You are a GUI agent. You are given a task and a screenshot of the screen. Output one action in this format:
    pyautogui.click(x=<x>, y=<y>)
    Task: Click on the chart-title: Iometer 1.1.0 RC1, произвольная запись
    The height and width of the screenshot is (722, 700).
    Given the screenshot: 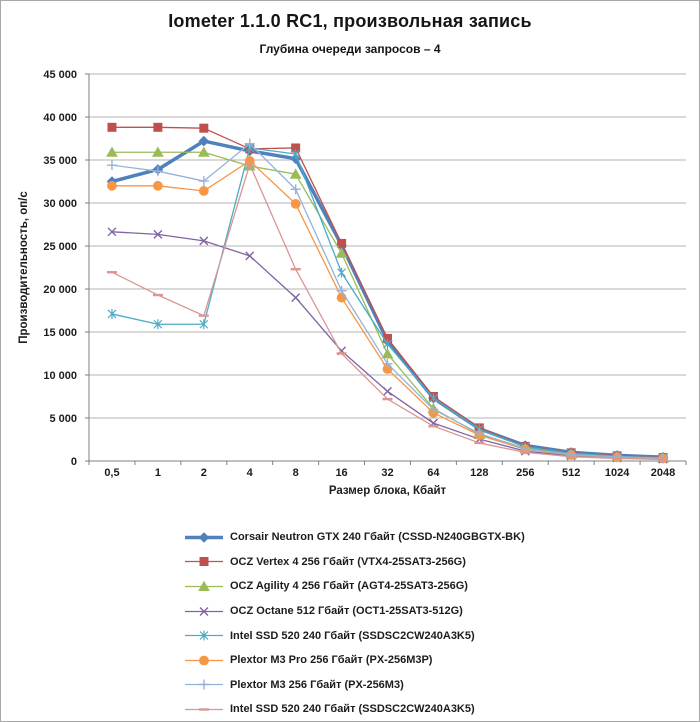 What is the action you would take?
    pyautogui.click(x=350, y=21)
    